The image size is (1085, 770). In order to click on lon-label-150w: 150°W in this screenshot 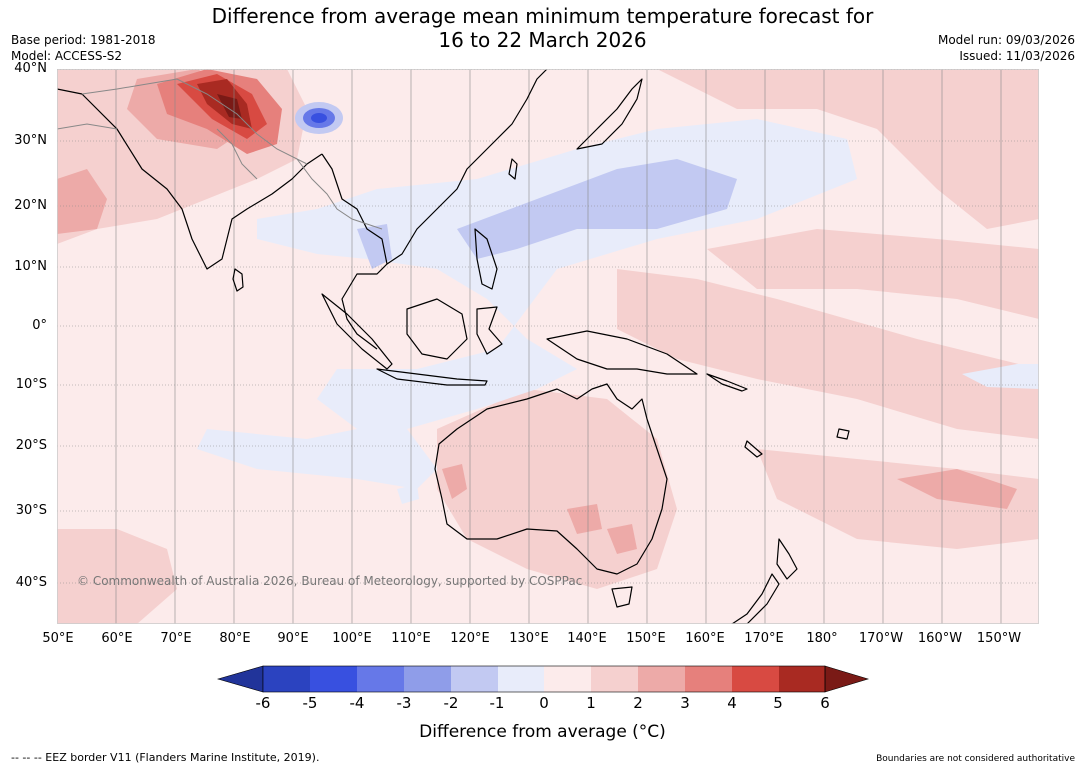, I will do `click(999, 638)`.